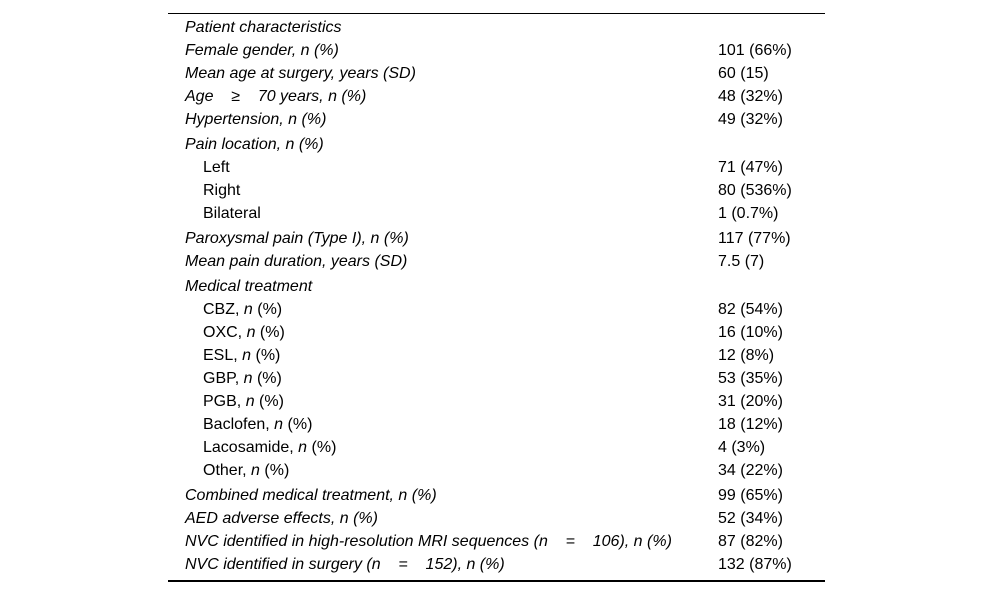 The height and width of the screenshot is (597, 1000). What do you see at coordinates (750, 119) in the screenshot?
I see `row-value: 49 (32%)` at bounding box center [750, 119].